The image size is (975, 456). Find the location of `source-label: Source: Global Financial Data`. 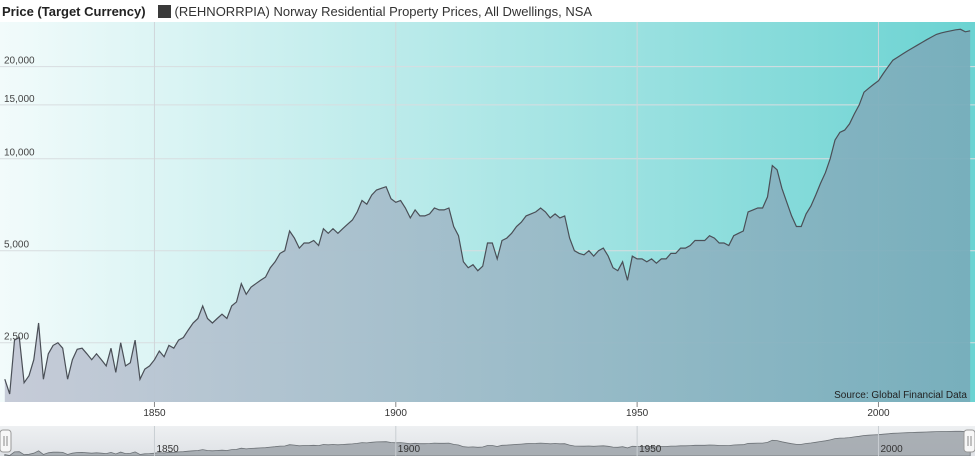

source-label: Source: Global Financial Data is located at coordinates (900, 395).